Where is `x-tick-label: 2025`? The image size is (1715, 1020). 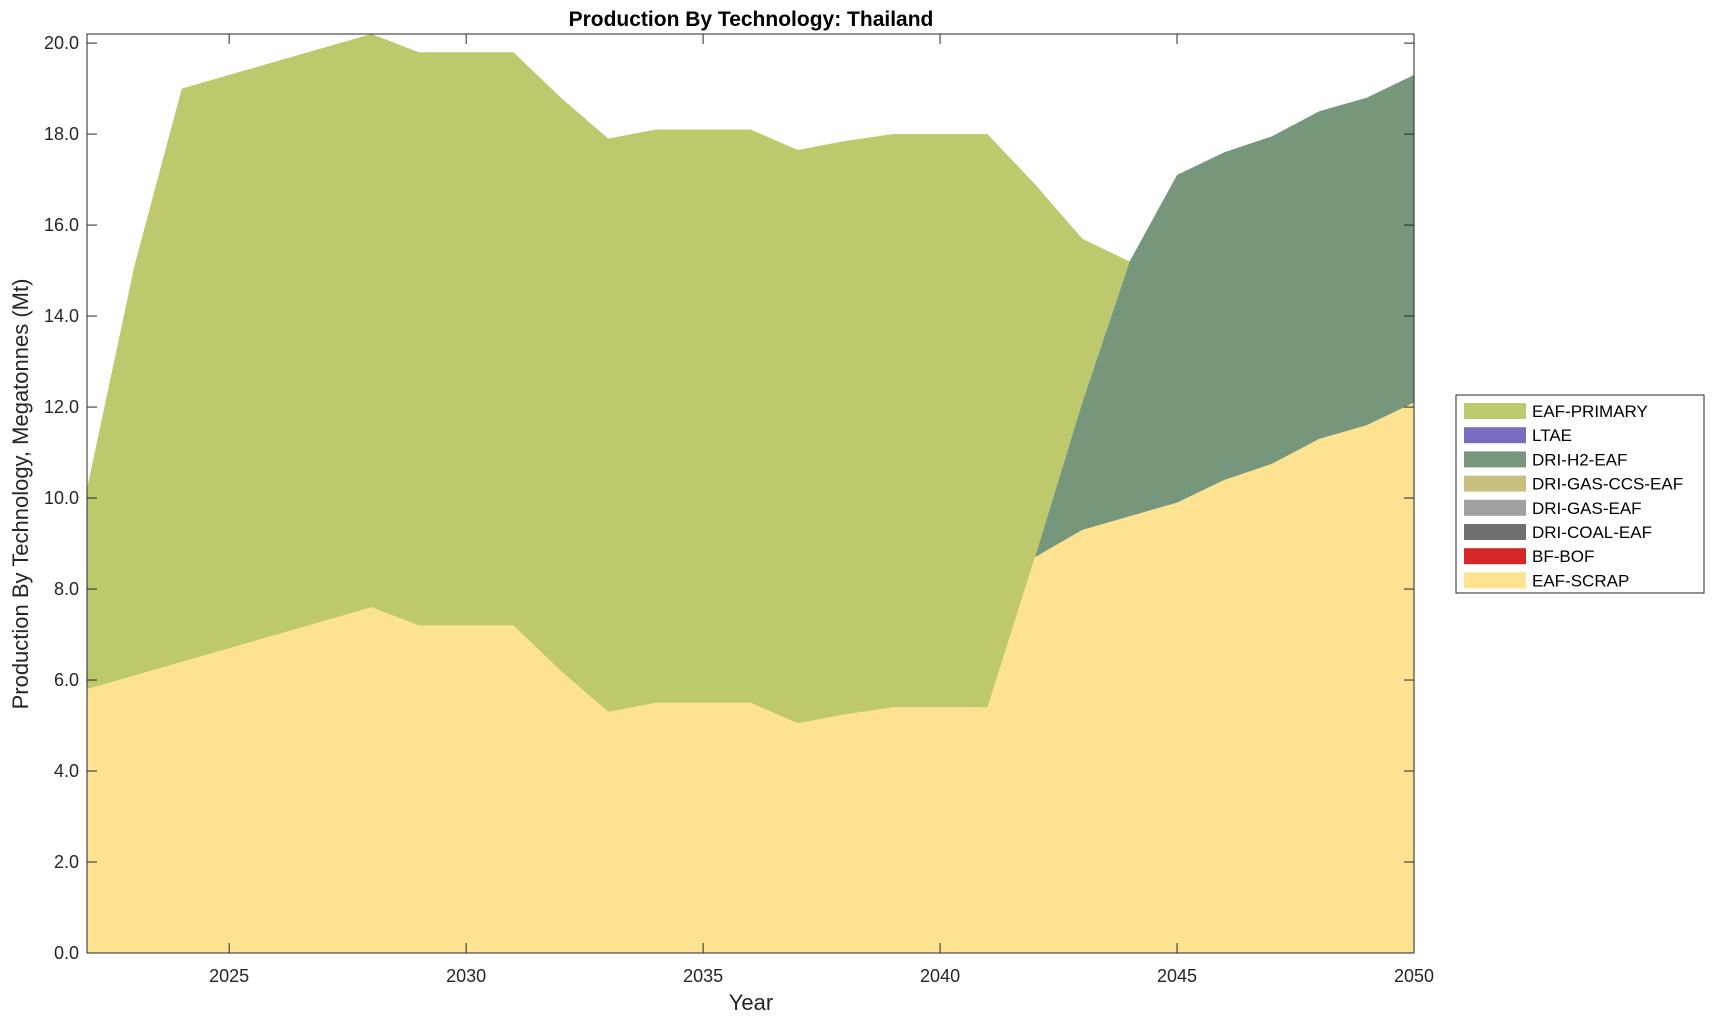 x-tick-label: 2025 is located at coordinates (229, 976).